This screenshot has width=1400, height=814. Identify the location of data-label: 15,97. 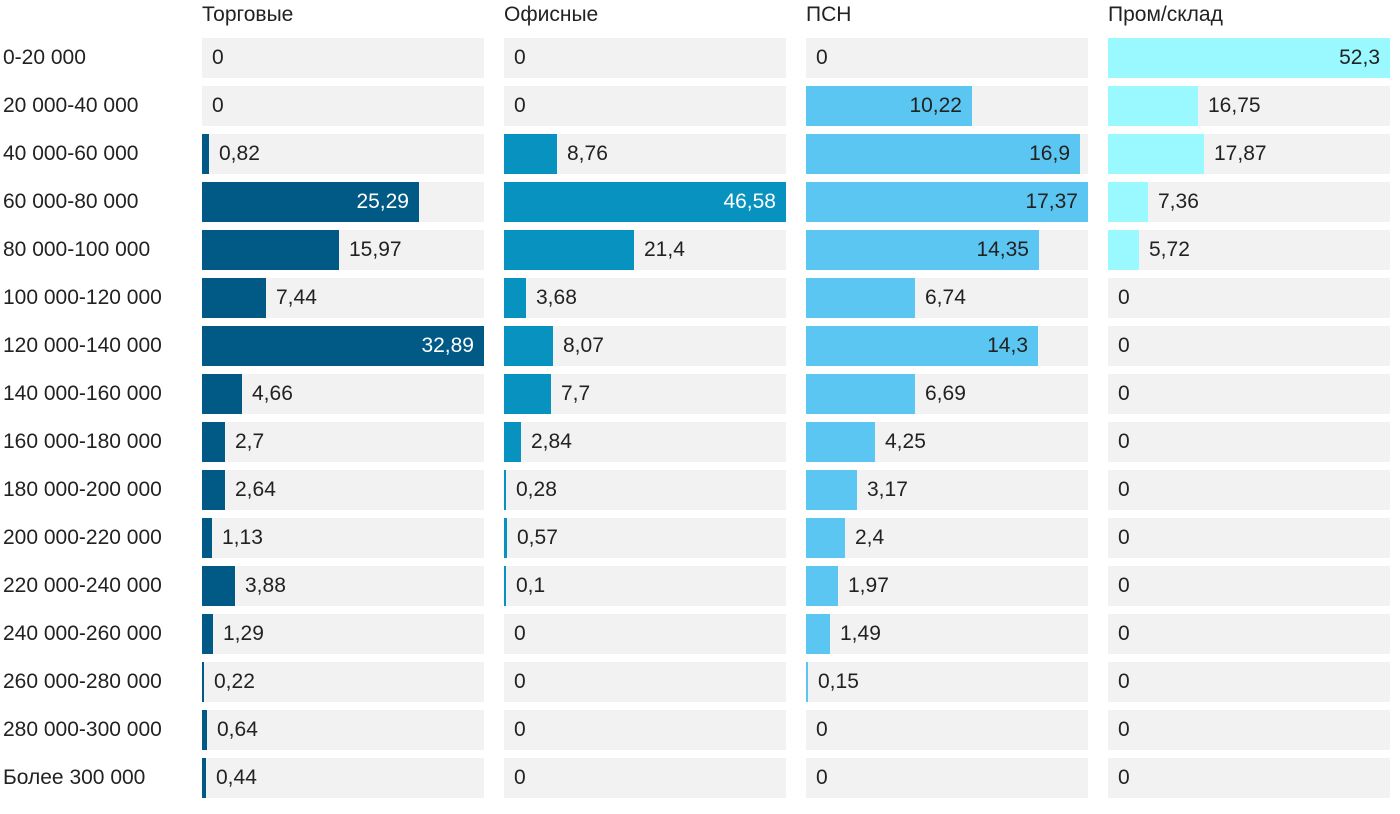
(375, 249).